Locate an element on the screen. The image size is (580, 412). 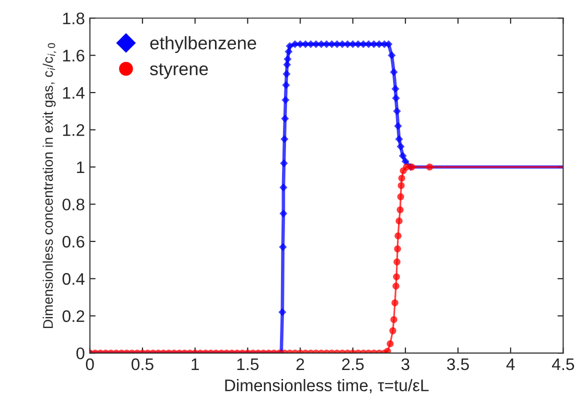
x-tick-label: 0.5 is located at coordinates (143, 364).